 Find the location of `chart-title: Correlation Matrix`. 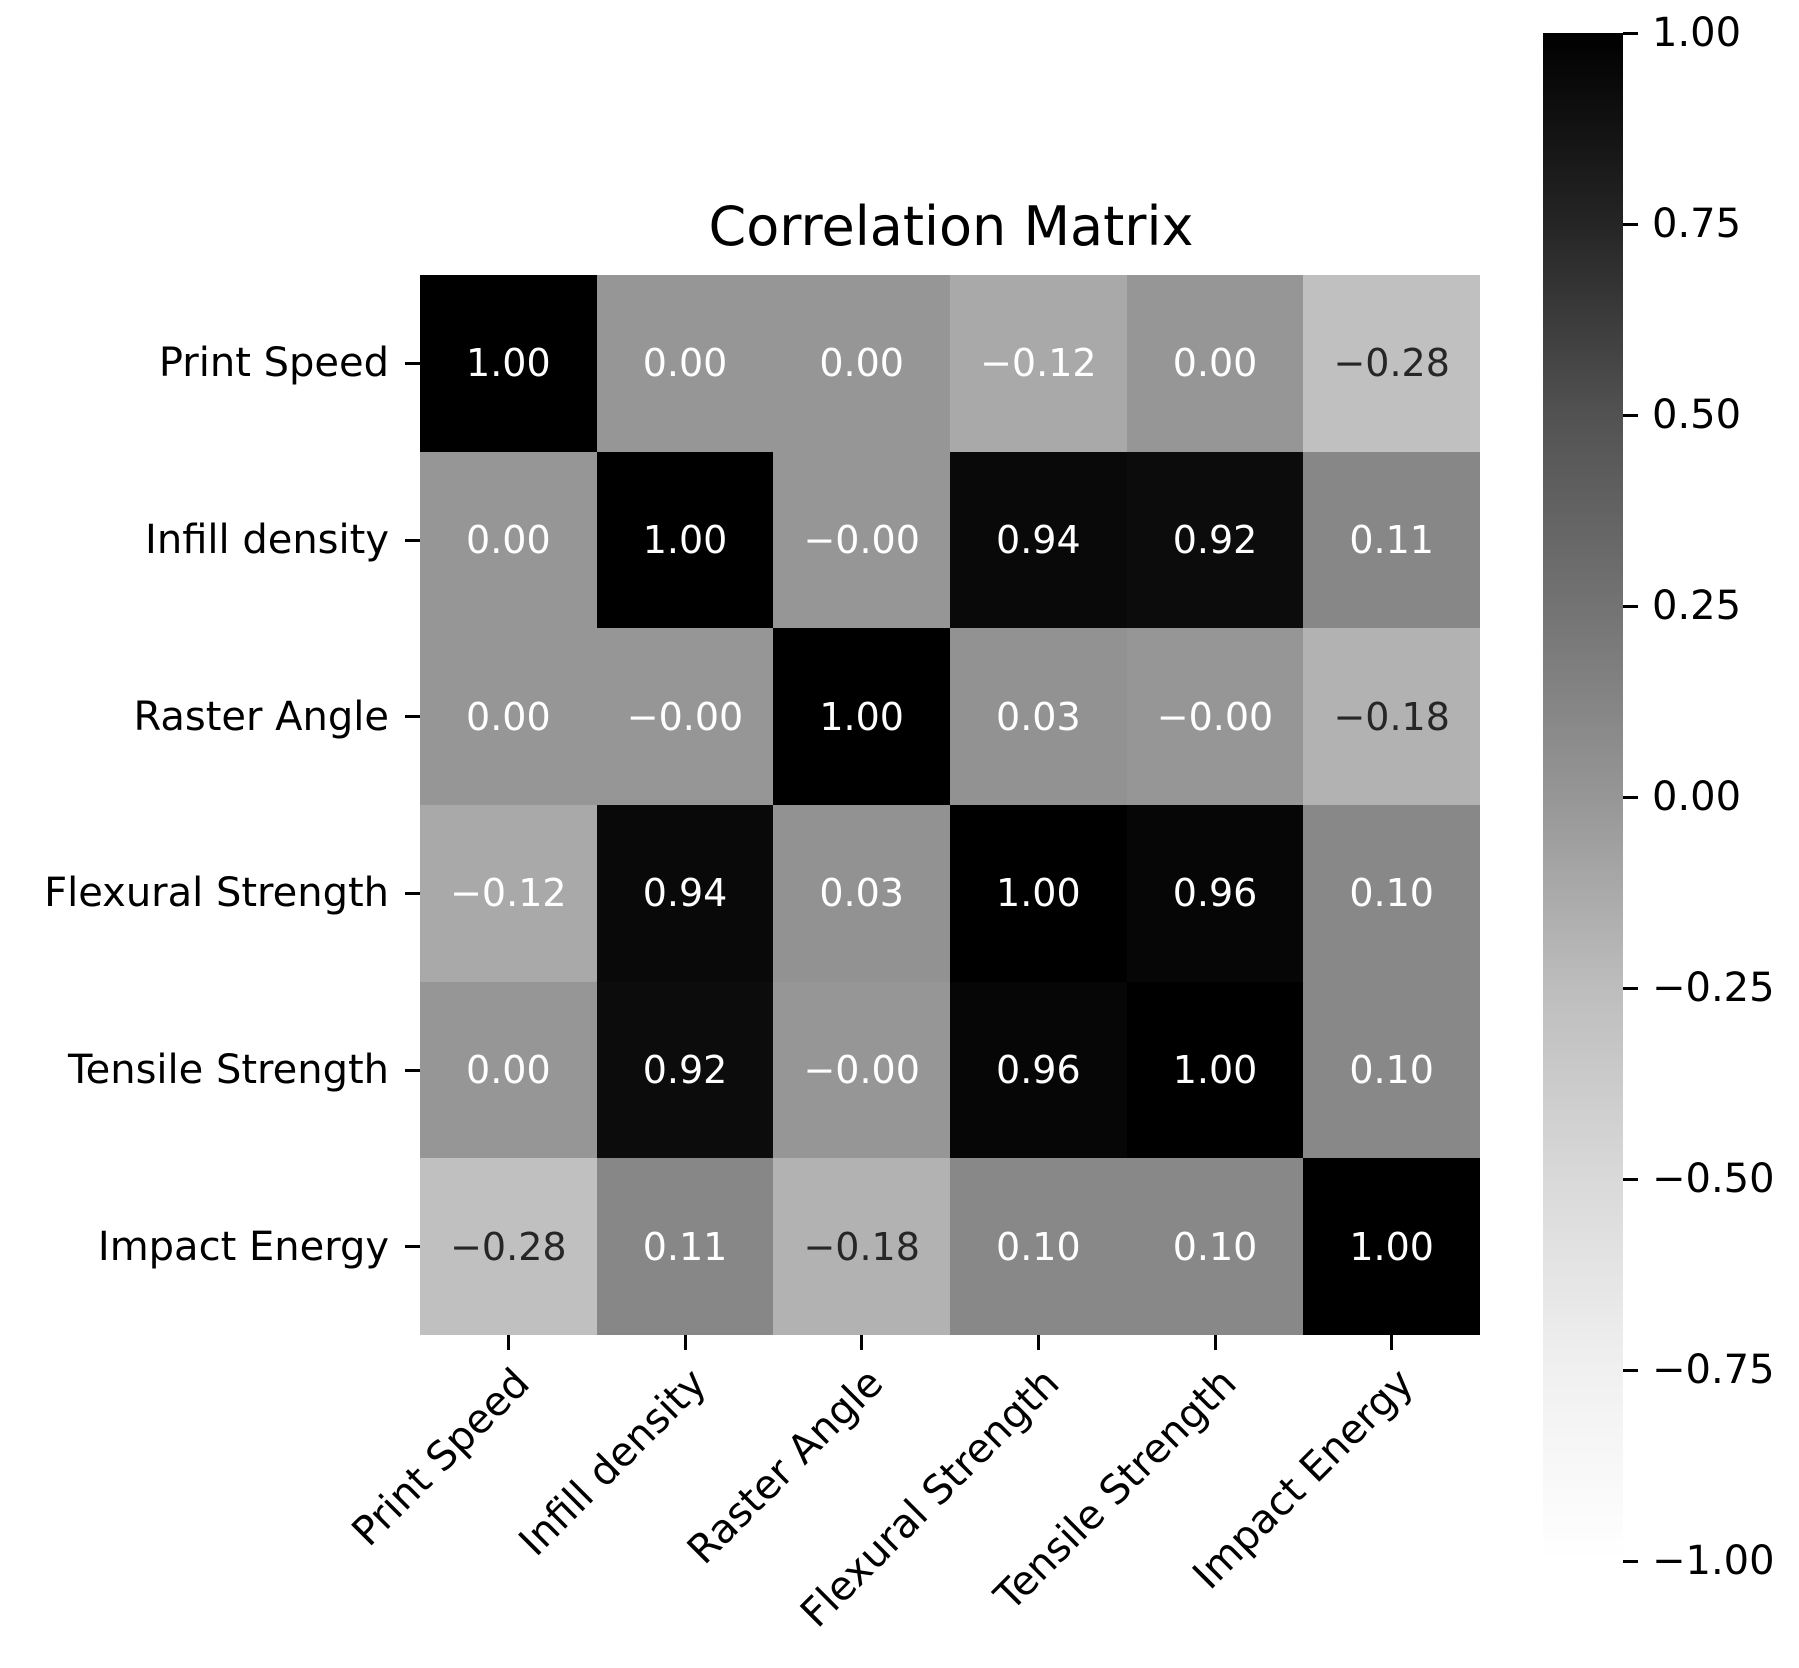

chart-title: Correlation Matrix is located at coordinates (951, 226).